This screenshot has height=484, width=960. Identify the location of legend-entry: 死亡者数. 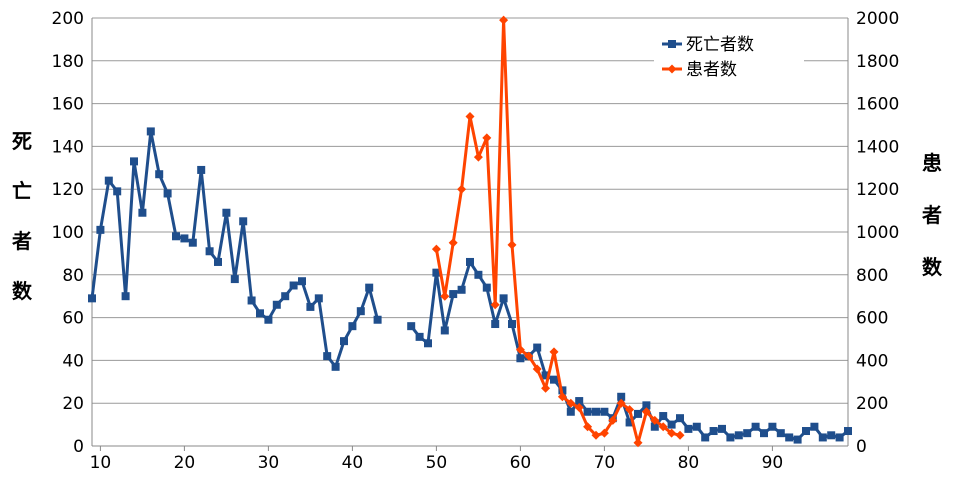
(708, 45).